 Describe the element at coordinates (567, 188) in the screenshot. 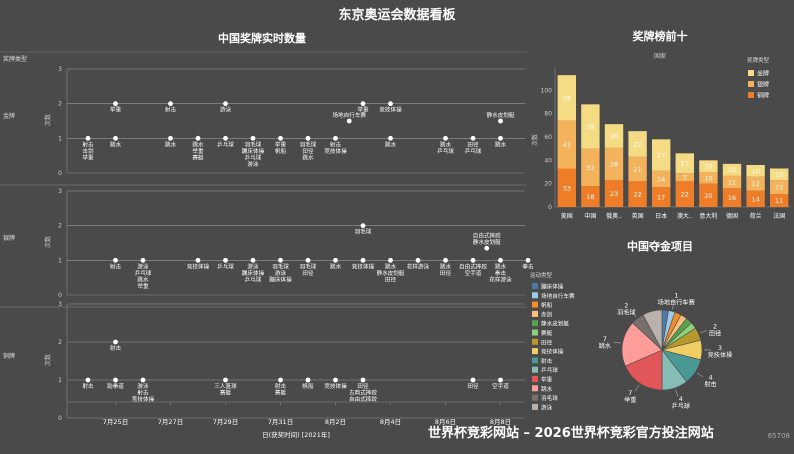

I see `bar-value-label: 33` at that location.